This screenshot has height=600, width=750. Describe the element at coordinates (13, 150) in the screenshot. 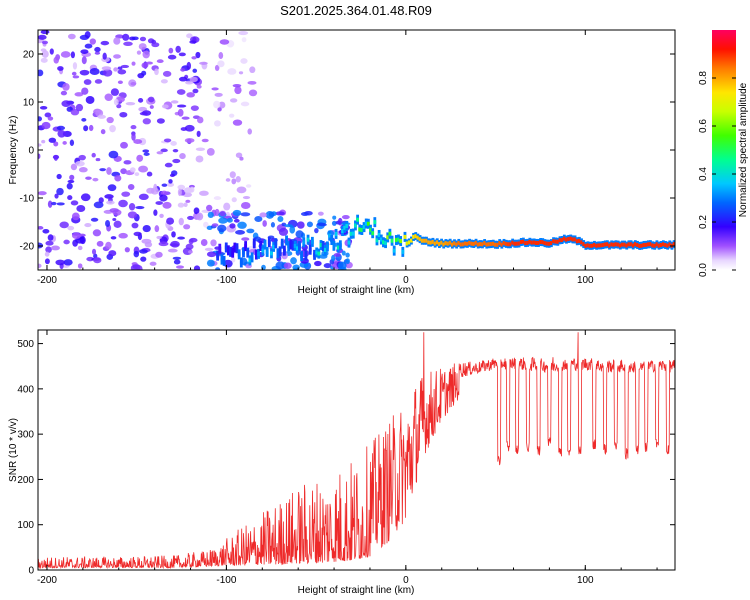

I see `spectrogram-y-label: Frequency (Hz)` at that location.